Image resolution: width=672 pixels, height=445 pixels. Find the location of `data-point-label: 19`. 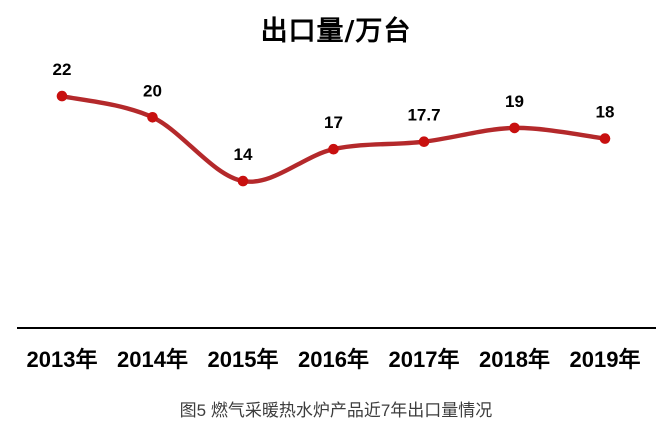

data-point-label: 19 is located at coordinates (514, 101).